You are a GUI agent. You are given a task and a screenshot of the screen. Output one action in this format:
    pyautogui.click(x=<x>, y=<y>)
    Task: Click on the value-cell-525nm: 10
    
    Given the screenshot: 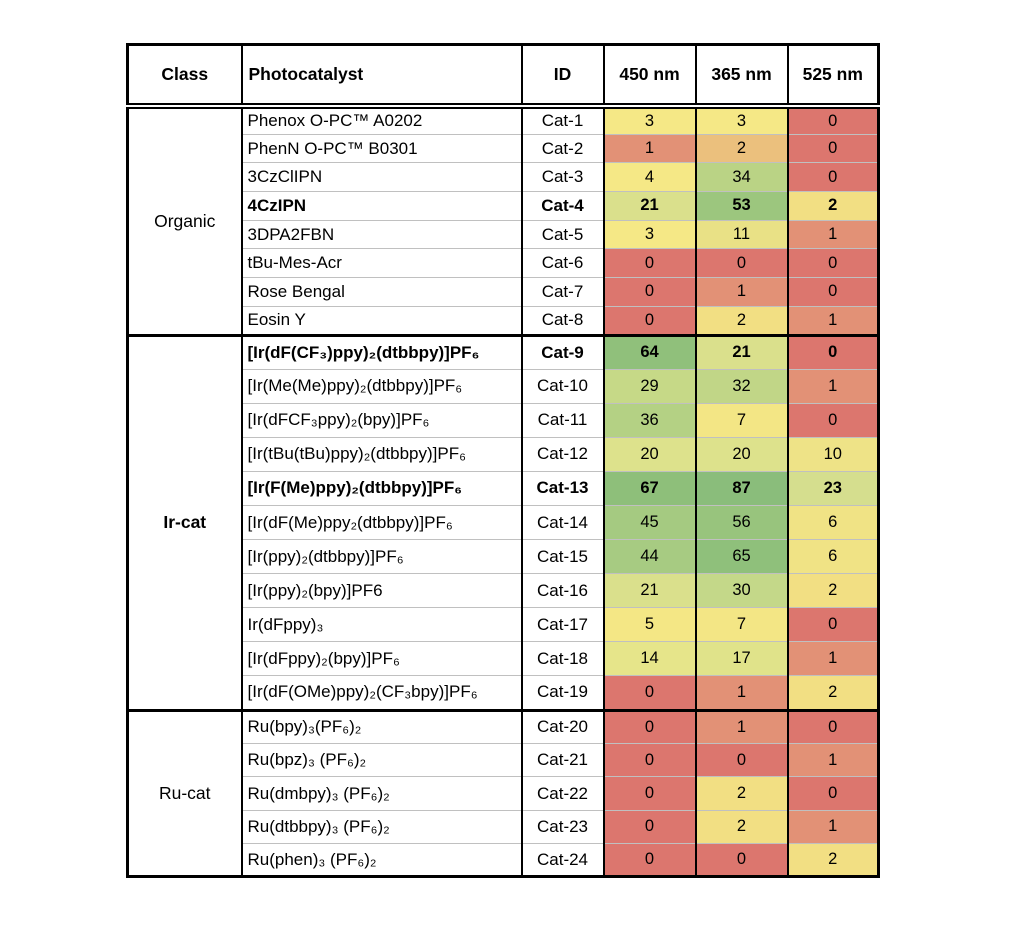 What is the action you would take?
    pyautogui.click(x=833, y=454)
    